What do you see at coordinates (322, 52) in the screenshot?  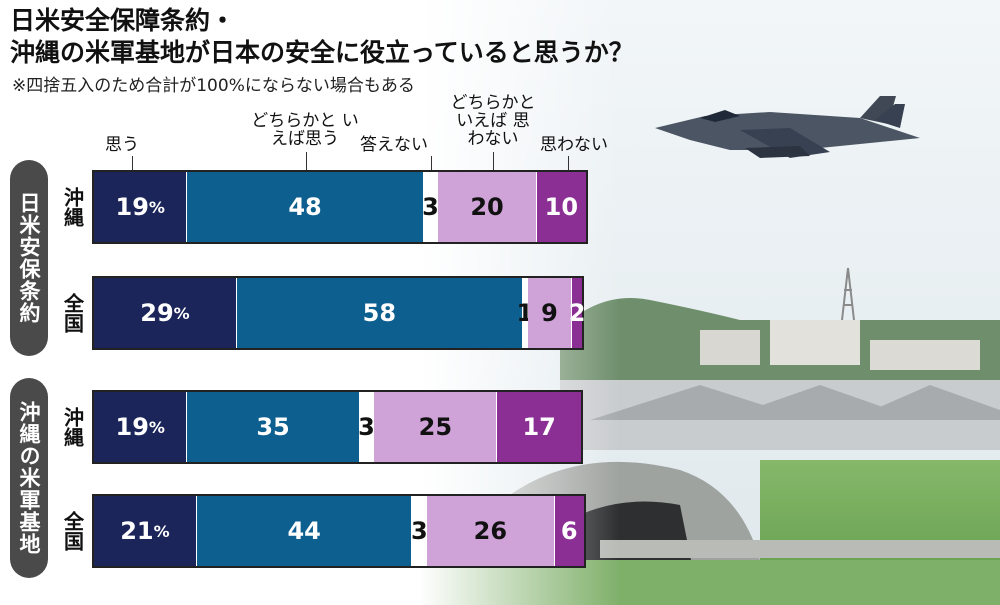 I see `chart-title-line2: 沖縄の米軍基地が日本の安全に役立っていると思うか？` at bounding box center [322, 52].